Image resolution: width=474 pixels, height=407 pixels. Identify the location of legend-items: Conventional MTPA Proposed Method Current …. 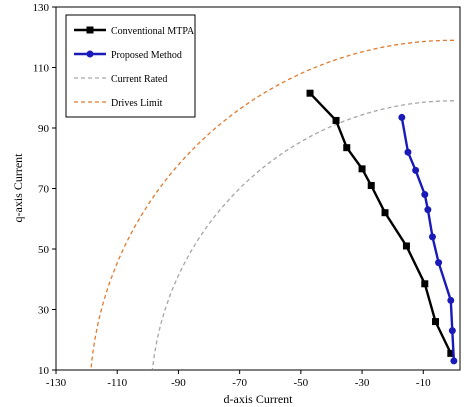
(134, 67).